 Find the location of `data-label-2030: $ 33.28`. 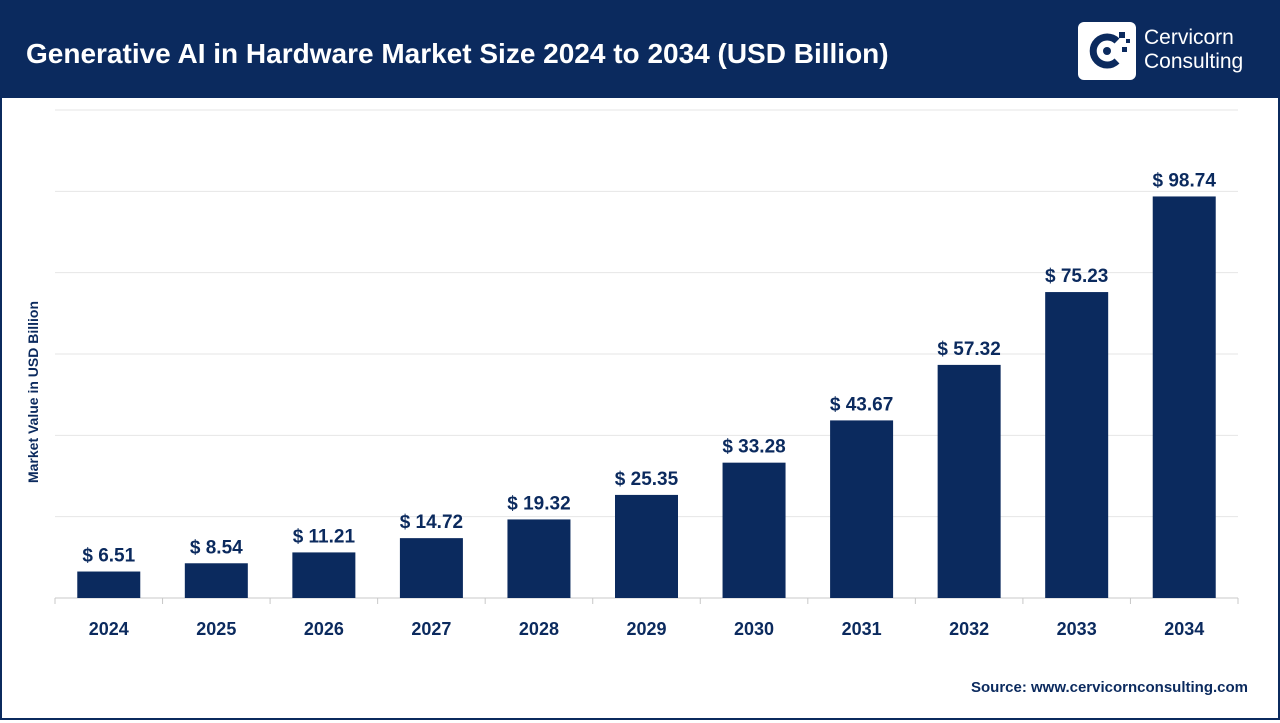

data-label-2030: $ 33.28 is located at coordinates (753, 447).